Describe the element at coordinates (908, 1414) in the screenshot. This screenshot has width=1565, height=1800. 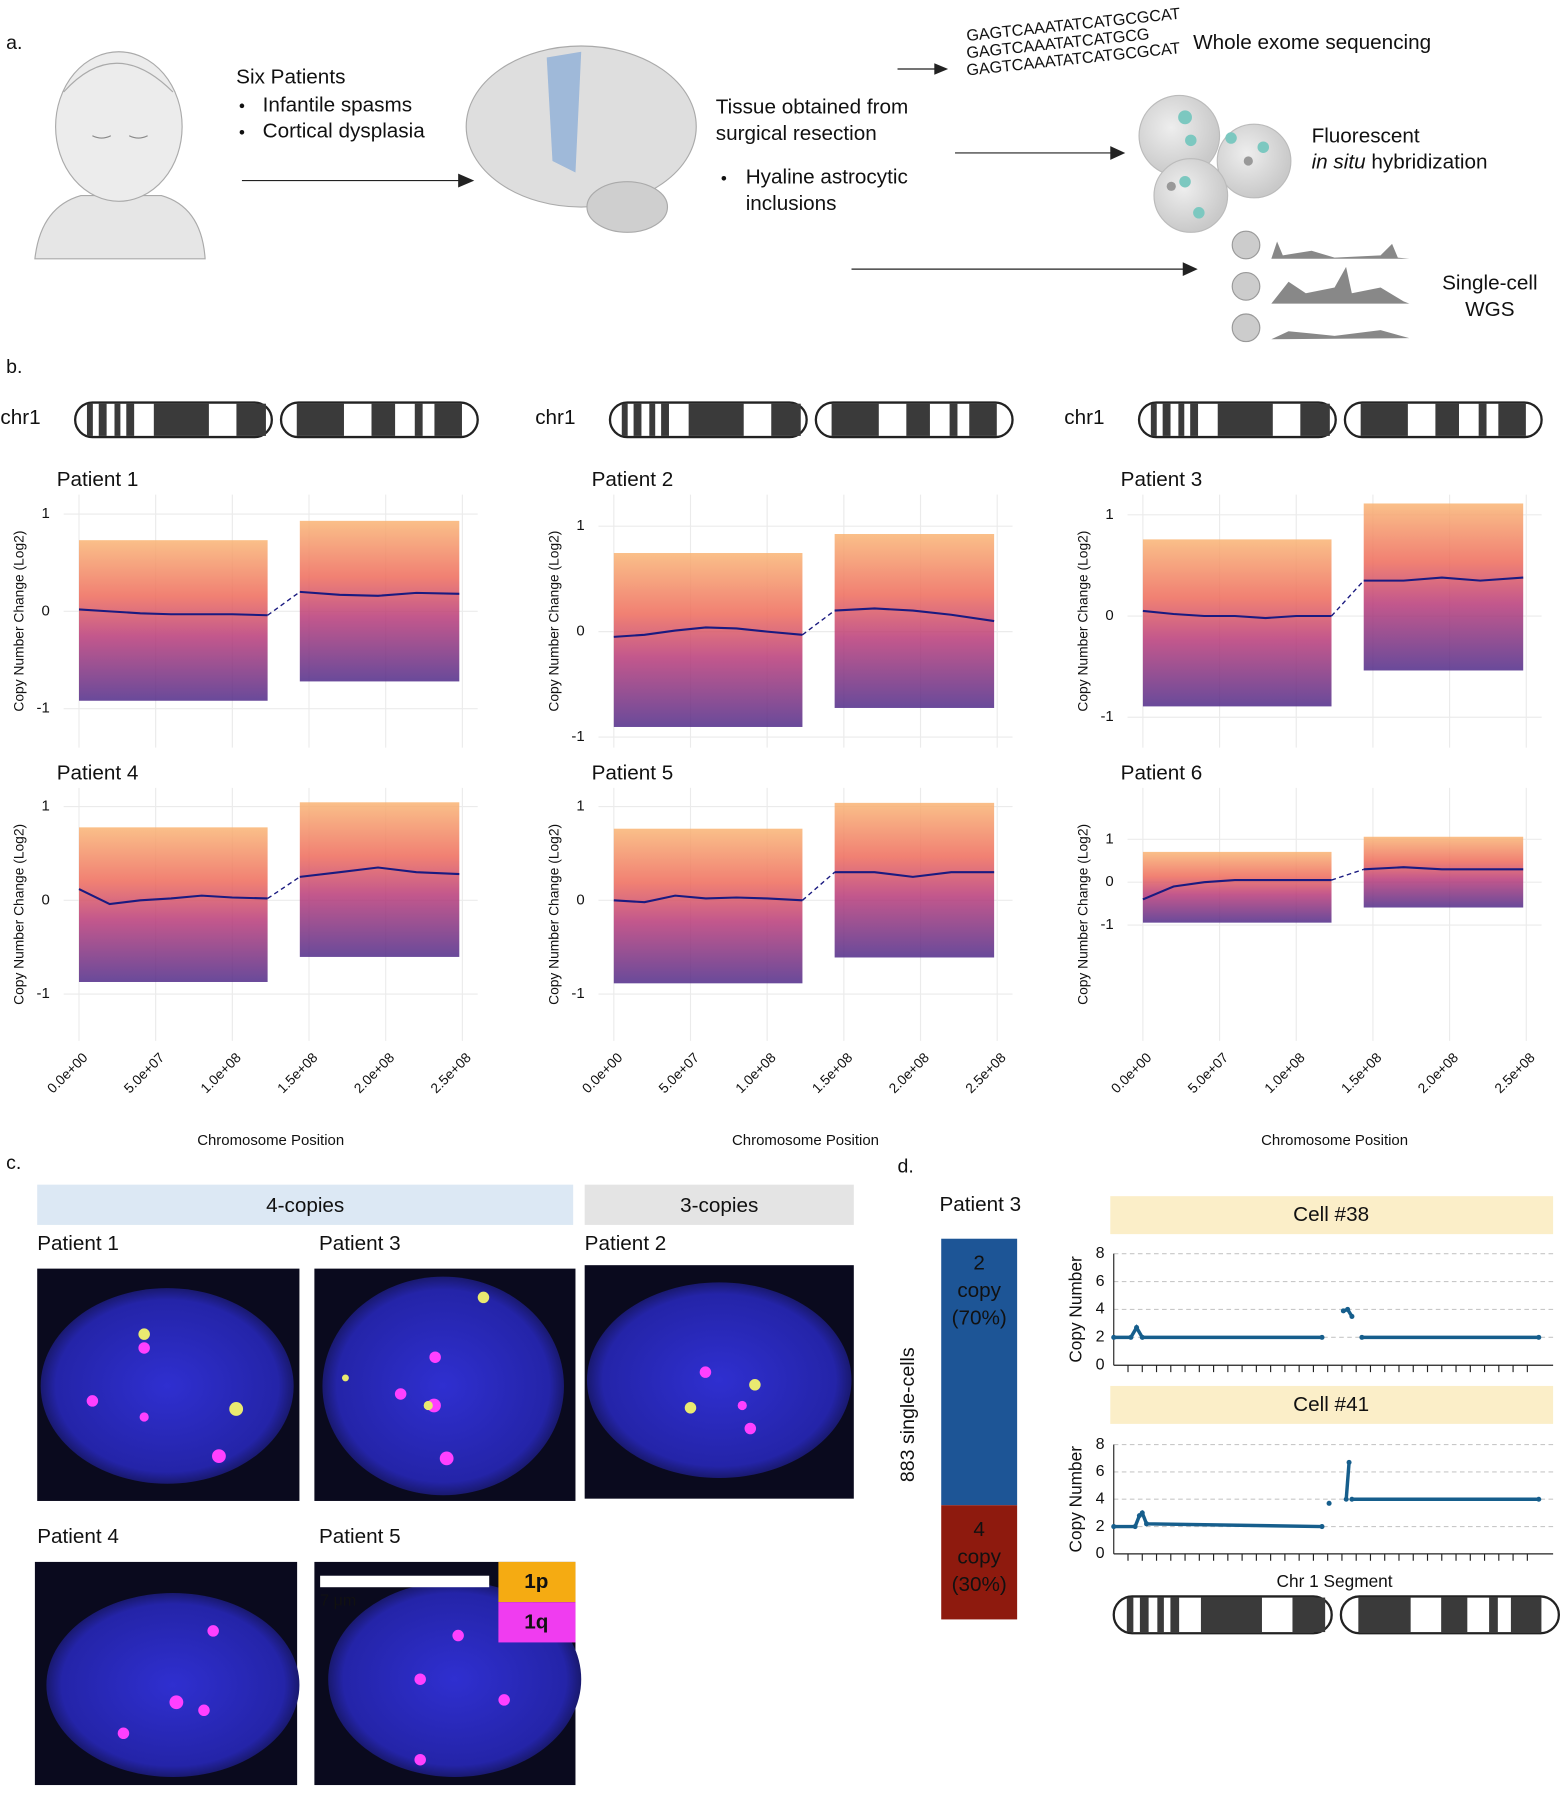
I see `bar-y-label: 883 single-cells` at that location.